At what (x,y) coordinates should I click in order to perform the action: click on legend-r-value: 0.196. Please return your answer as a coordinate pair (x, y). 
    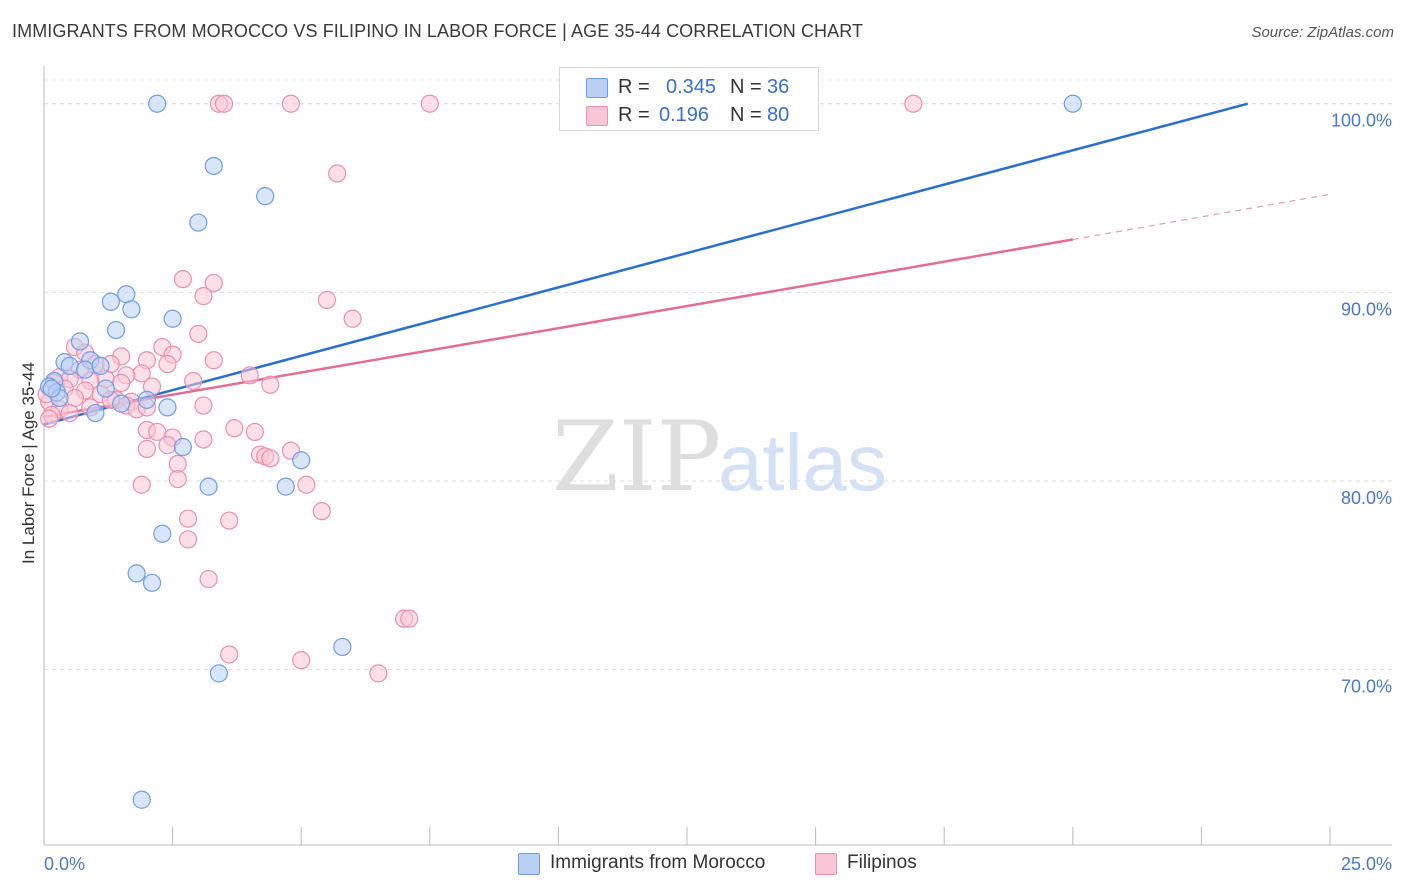
    Looking at the image, I should click on (684, 115).